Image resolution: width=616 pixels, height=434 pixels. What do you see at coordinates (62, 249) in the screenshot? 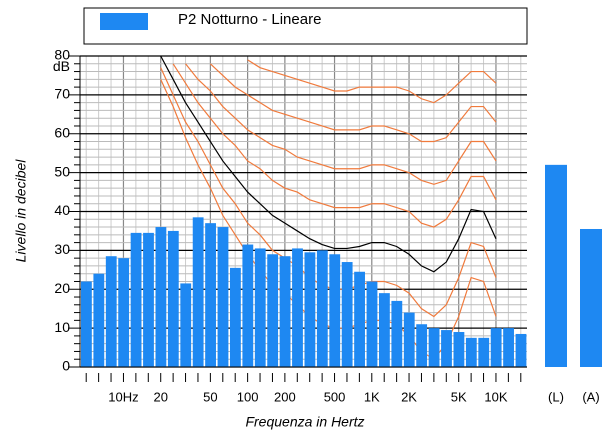
I see `y-tick-label: 30` at bounding box center [62, 249].